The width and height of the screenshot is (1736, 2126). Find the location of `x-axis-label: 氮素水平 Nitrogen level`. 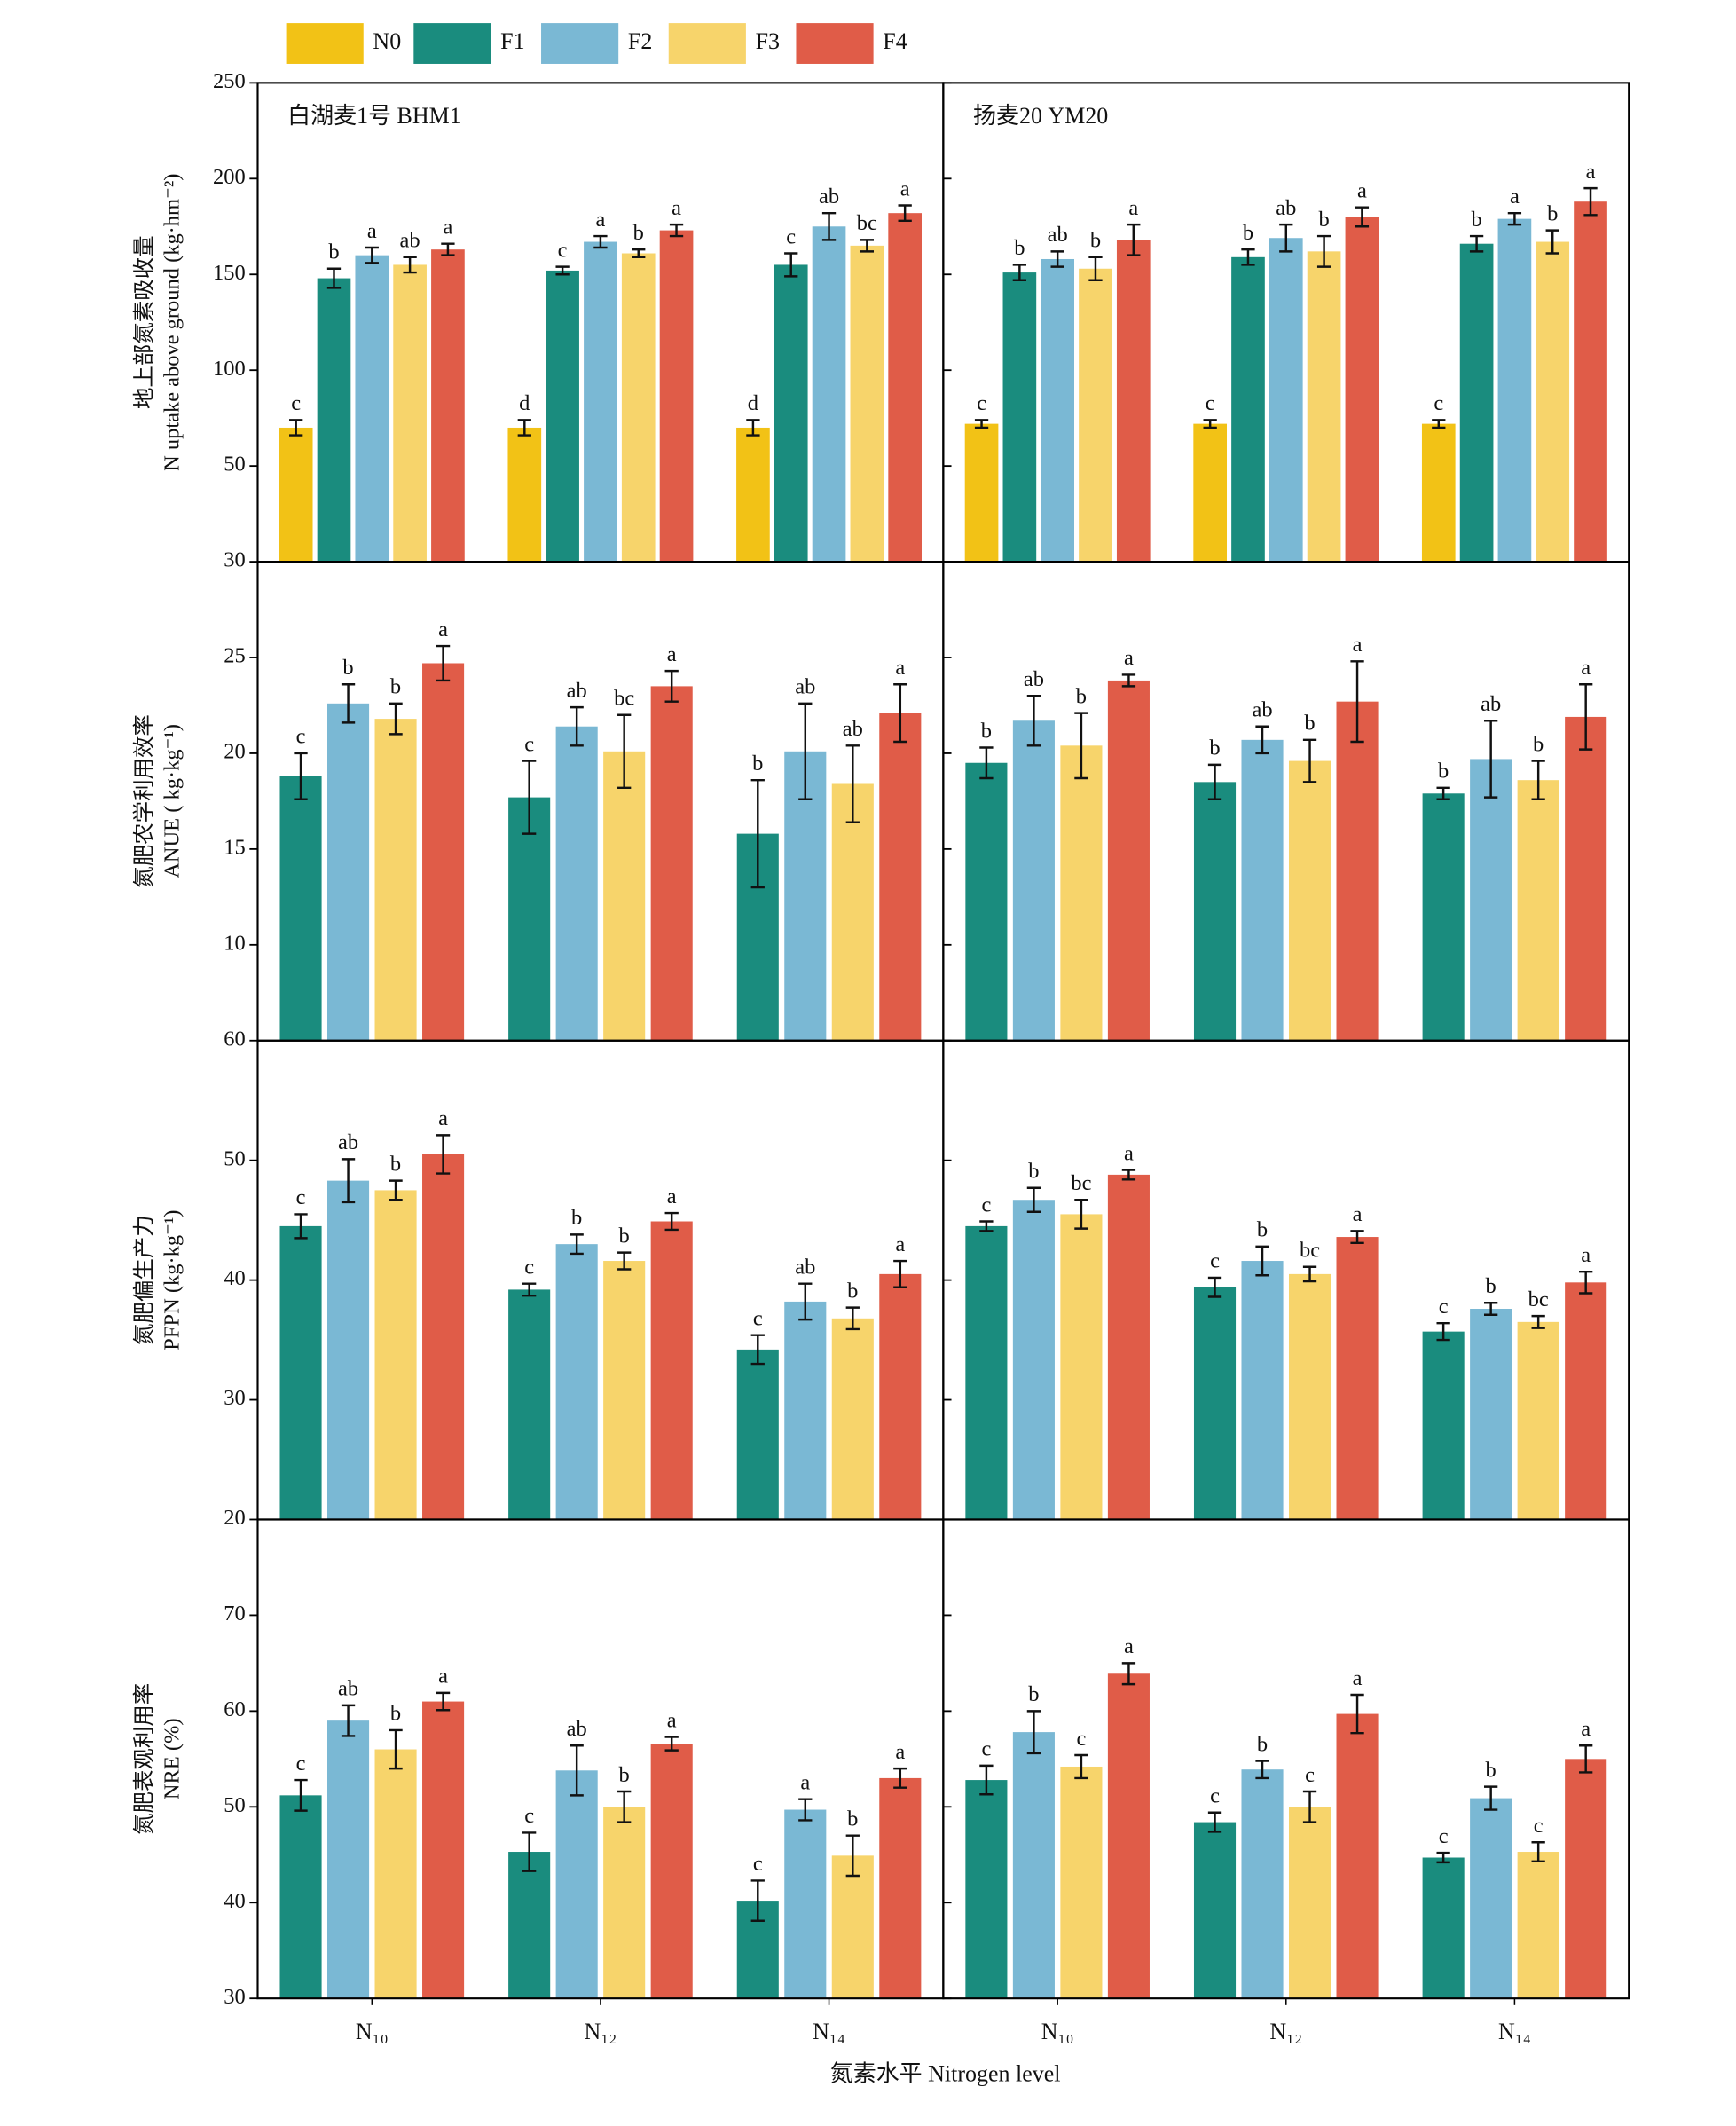

x-axis-label: 氮素水平 Nitrogen level is located at coordinates (945, 2073).